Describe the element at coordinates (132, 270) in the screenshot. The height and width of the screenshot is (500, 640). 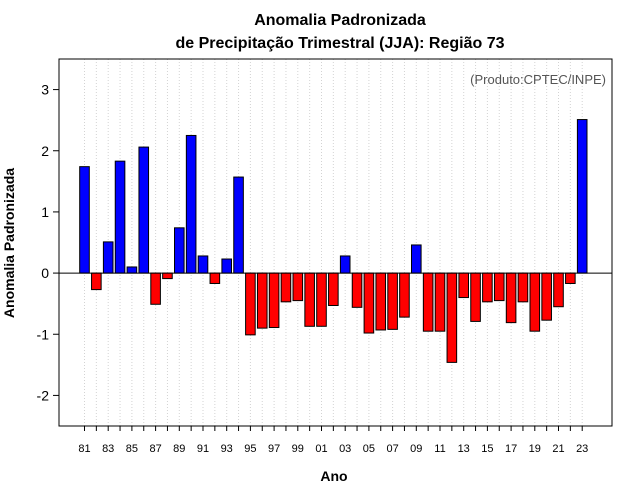
I see `bar-1985` at that location.